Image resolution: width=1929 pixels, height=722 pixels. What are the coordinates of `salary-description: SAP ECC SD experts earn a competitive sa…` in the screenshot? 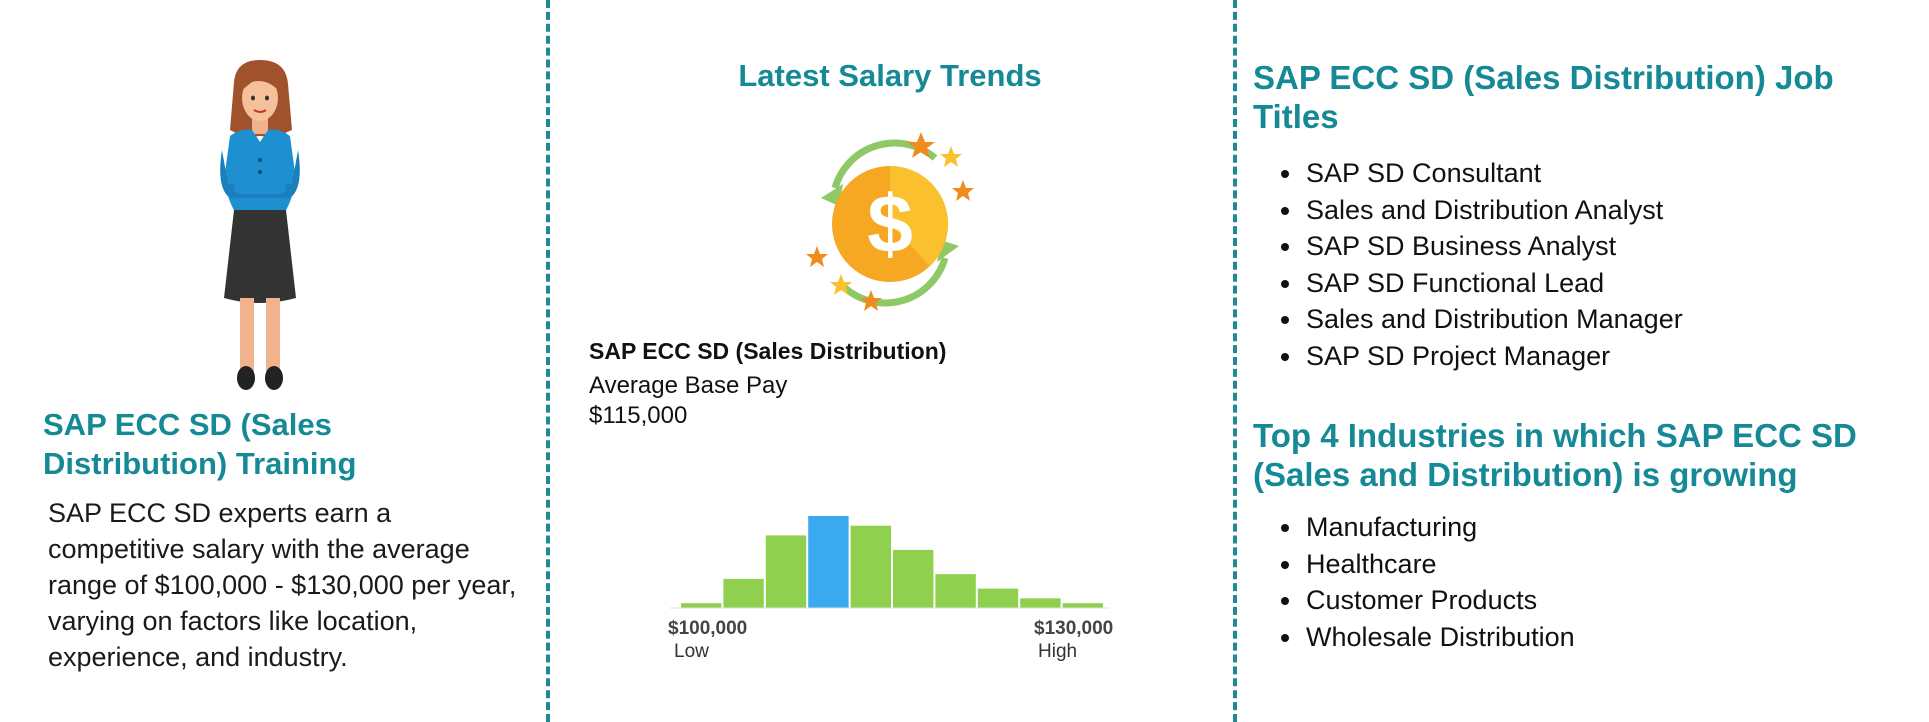 It's located at (282, 585).